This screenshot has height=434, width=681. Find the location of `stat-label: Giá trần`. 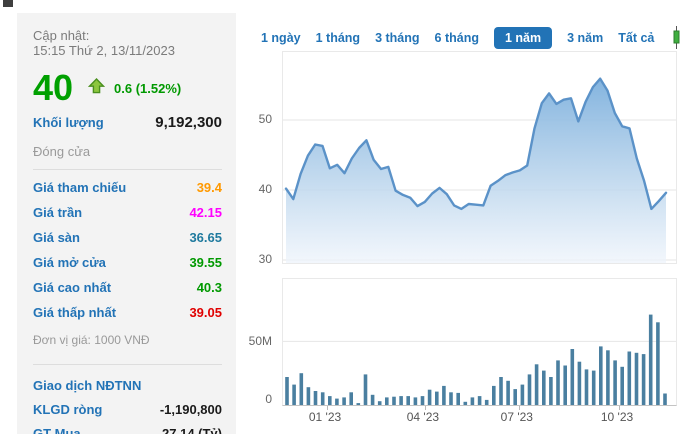

stat-label: Giá trần is located at coordinates (58, 212).